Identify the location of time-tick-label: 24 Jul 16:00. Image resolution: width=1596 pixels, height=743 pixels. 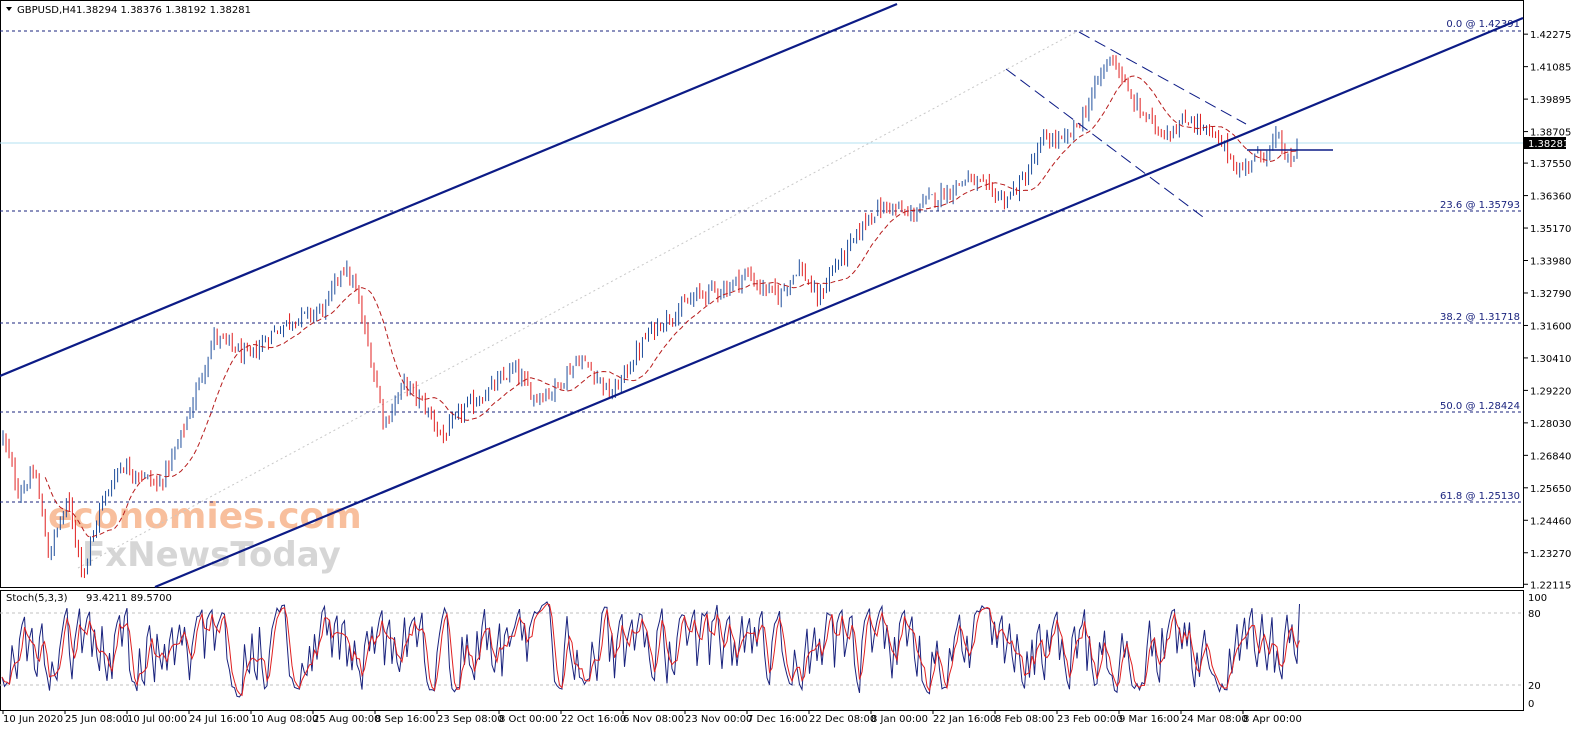
(219, 719).